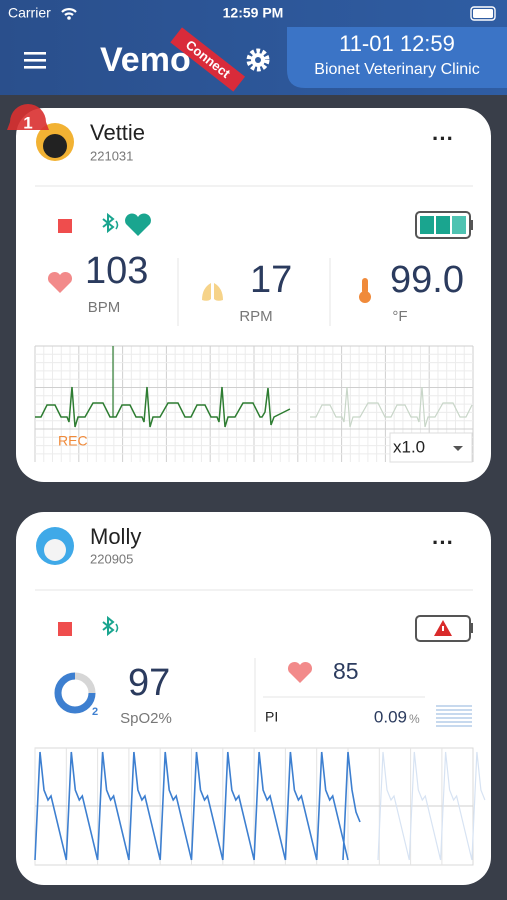 This screenshot has width=507, height=900. Describe the element at coordinates (397, 57) in the screenshot. I see `clinic-box` at that location.